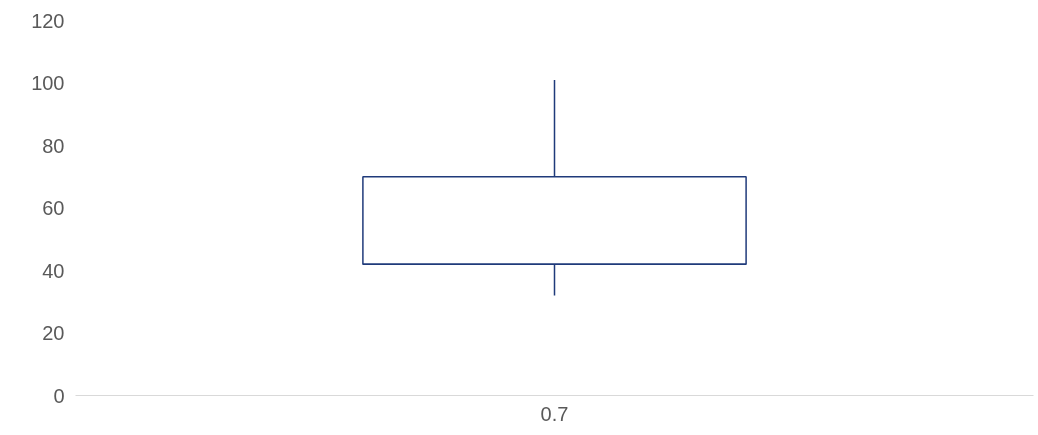  What do you see at coordinates (554, 413) in the screenshot?
I see `x-tick-label: 0.7` at bounding box center [554, 413].